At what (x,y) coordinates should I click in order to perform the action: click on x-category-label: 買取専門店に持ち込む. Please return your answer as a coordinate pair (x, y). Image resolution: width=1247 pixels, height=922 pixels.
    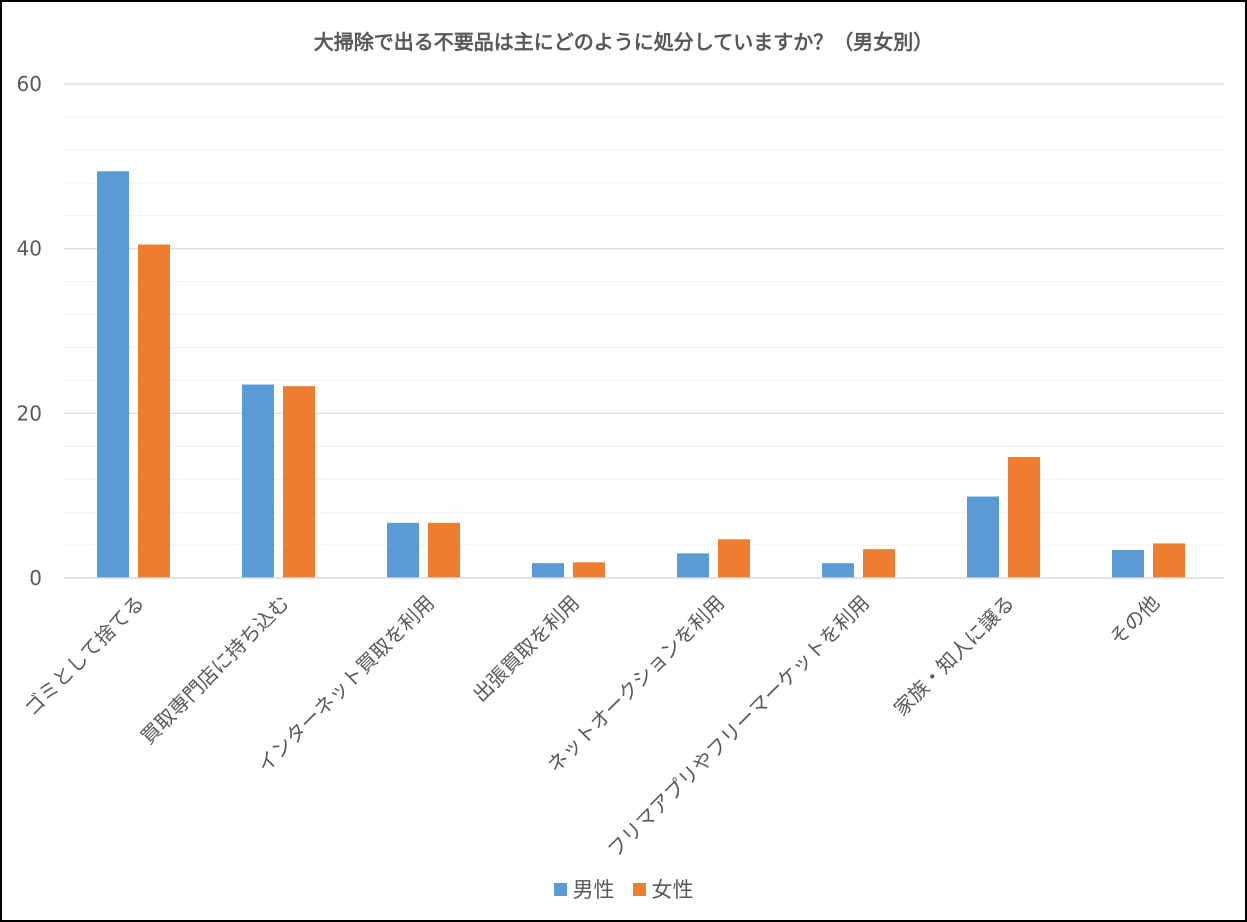
    Looking at the image, I should click on (215, 670).